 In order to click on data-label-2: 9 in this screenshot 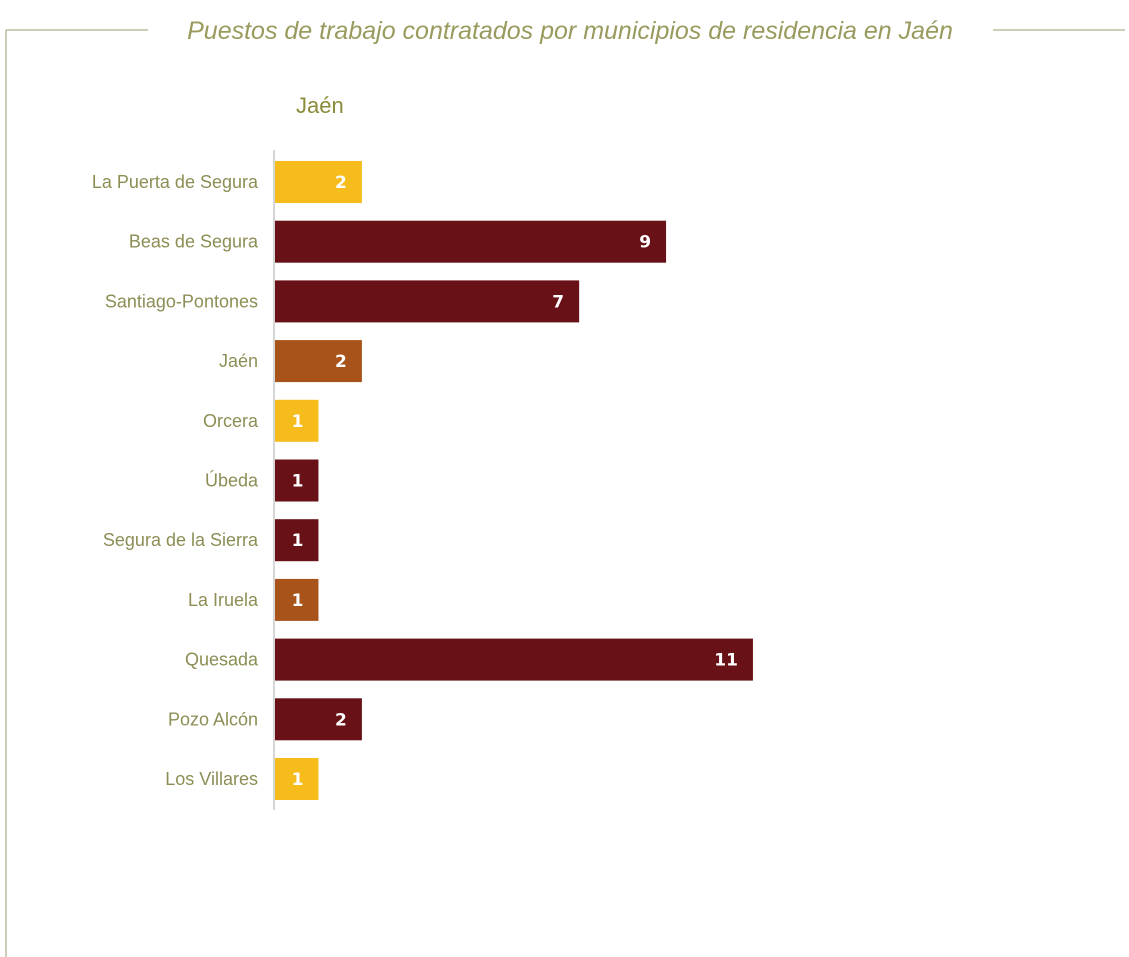, I will do `click(645, 243)`.